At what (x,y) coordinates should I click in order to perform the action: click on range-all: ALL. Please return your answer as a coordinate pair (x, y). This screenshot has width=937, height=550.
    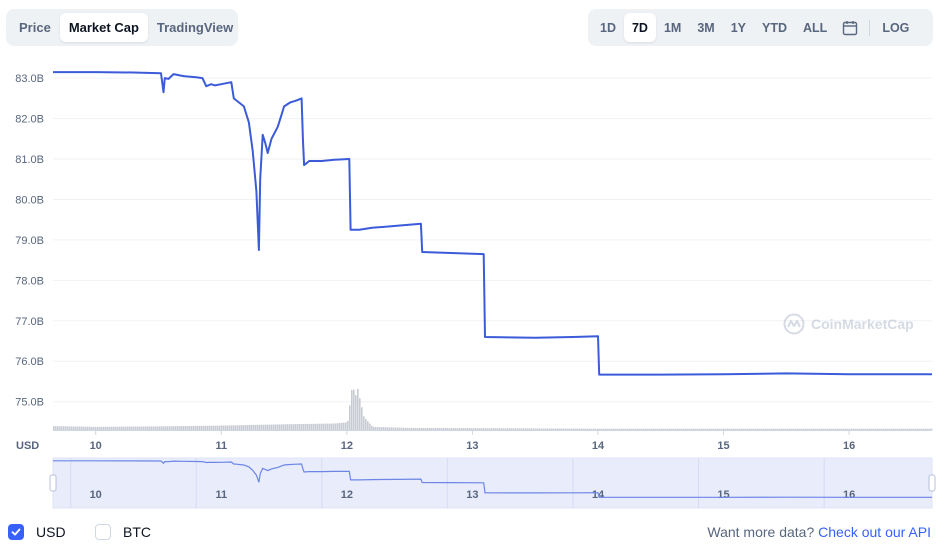
    Looking at the image, I should click on (815, 27).